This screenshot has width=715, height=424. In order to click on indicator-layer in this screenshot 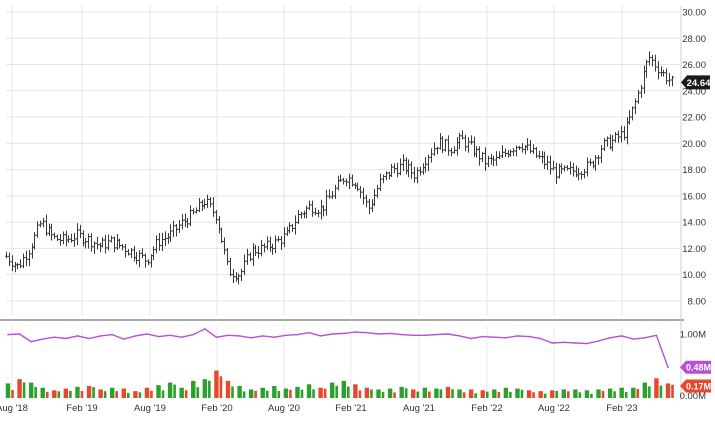, I will do `click(338, 348)`.